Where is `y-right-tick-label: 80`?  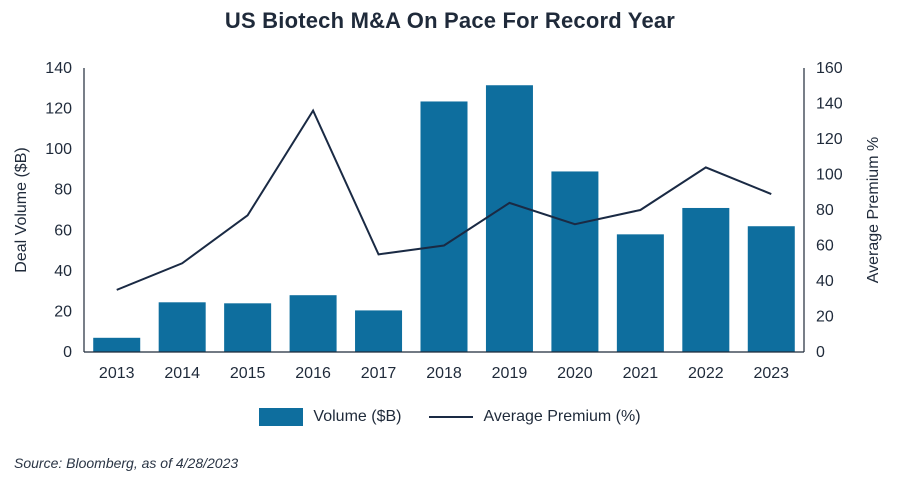 y-right-tick-label: 80 is located at coordinates (825, 210).